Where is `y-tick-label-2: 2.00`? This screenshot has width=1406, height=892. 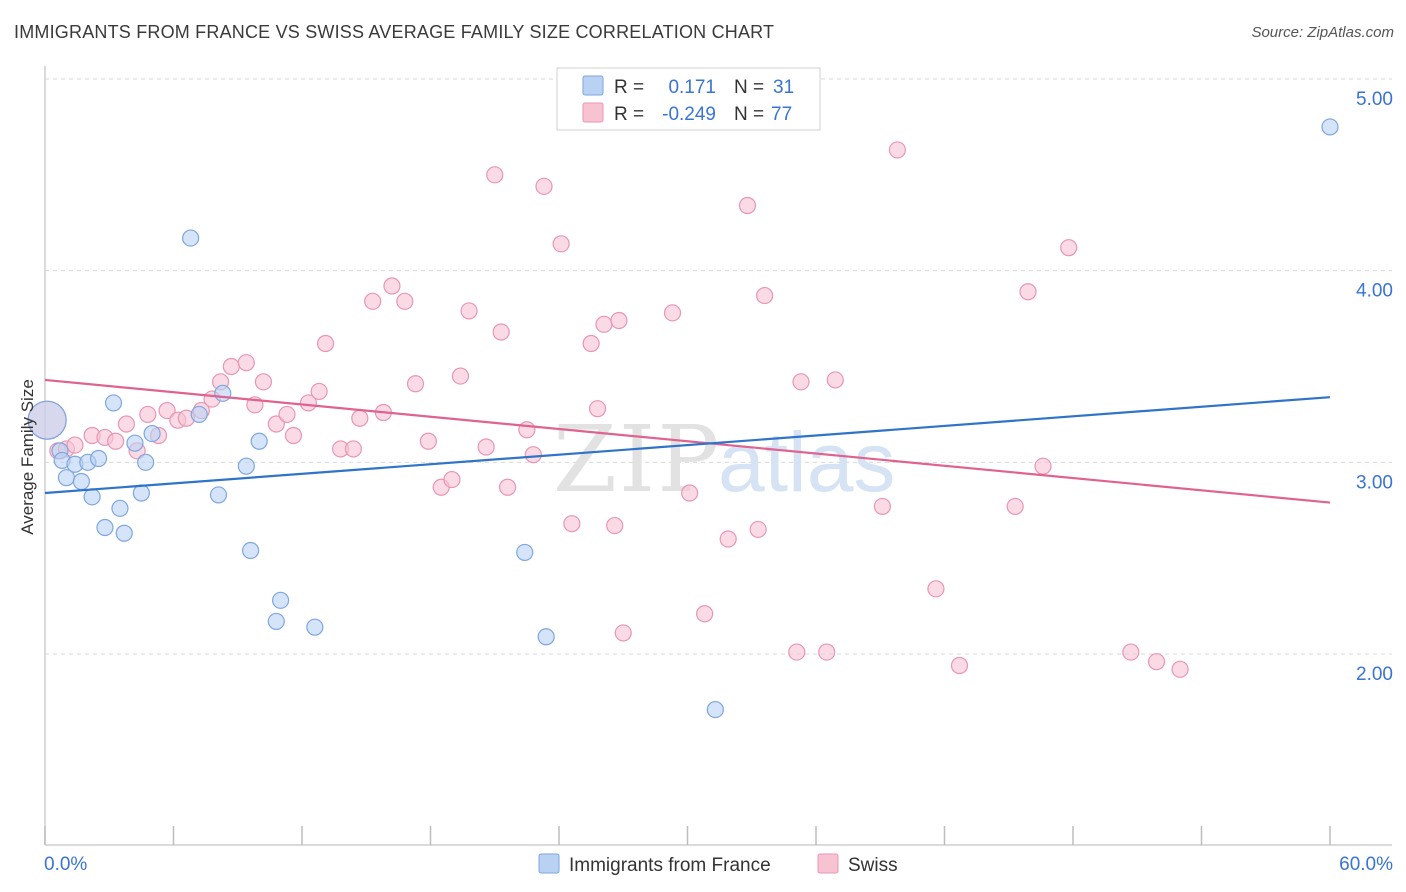 y-tick-label-2: 2.00 is located at coordinates (1374, 674).